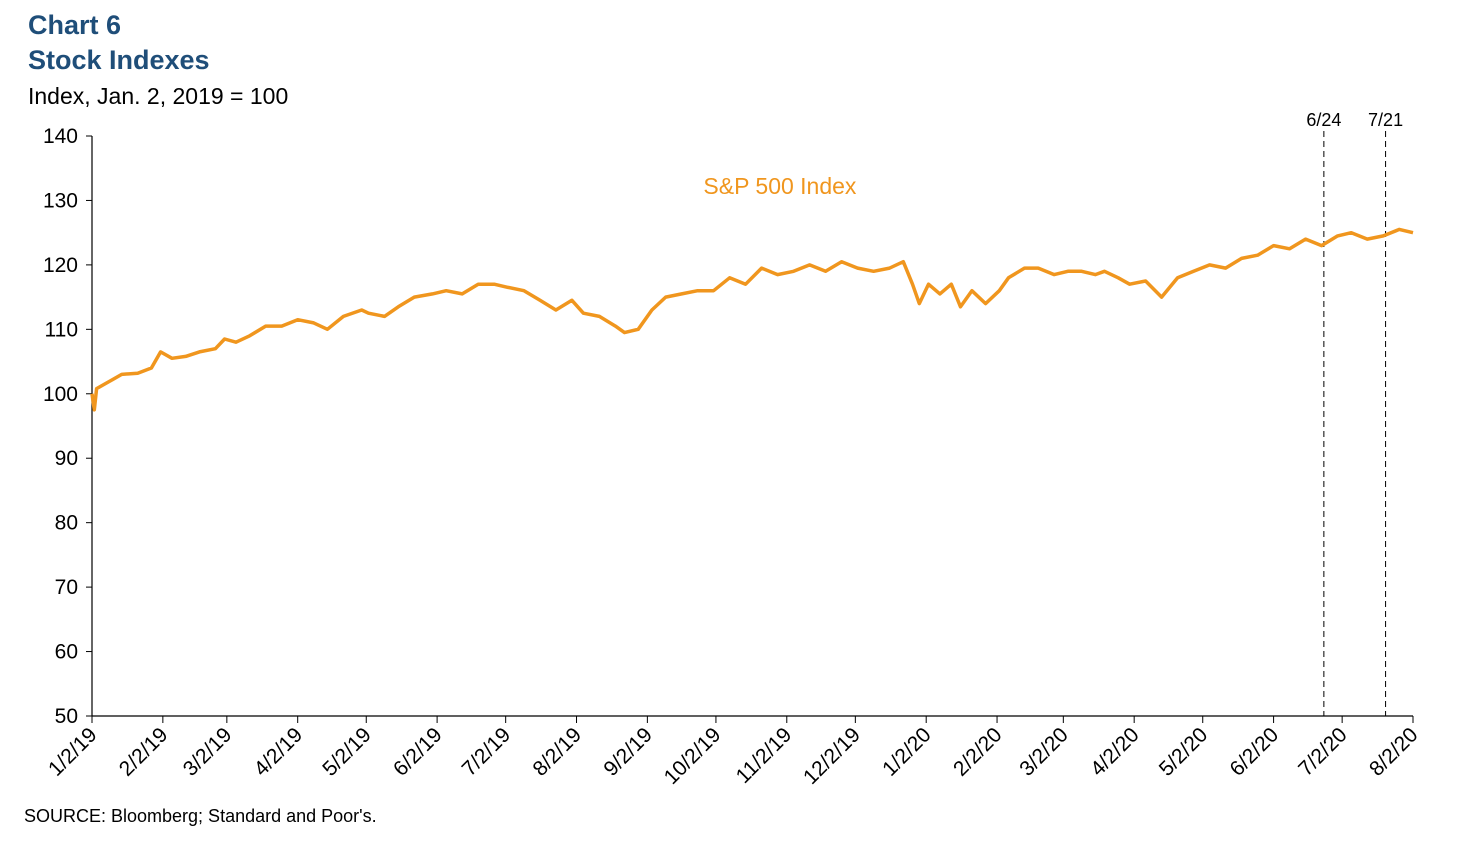 The height and width of the screenshot is (844, 1481). I want to click on y-tick-label: 90, so click(66, 458).